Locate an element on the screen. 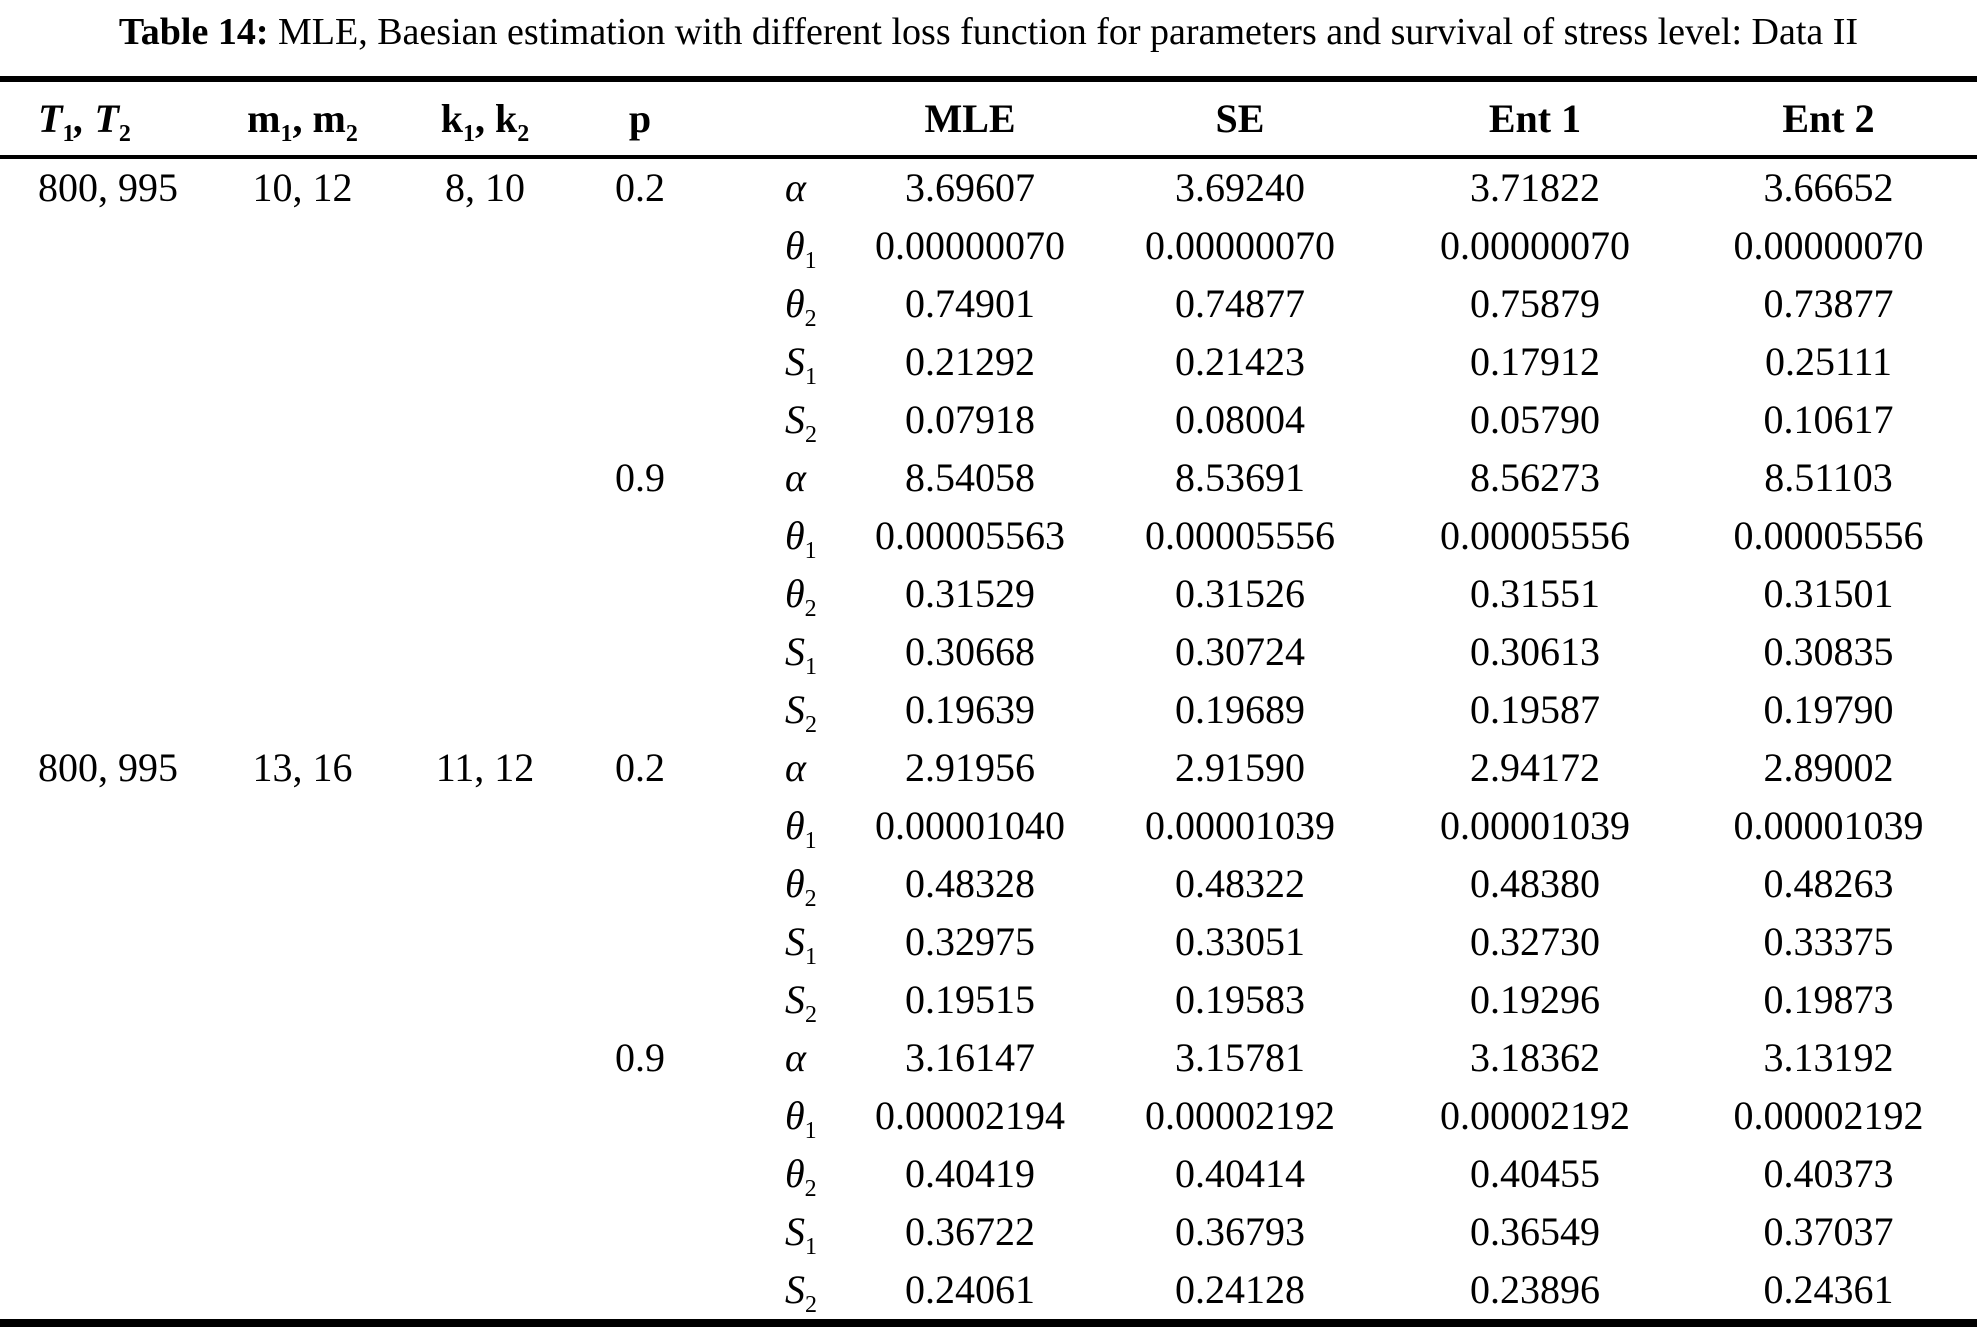 Image resolution: width=1977 pixels, height=1327 pixels. cell-se: 0.31526 is located at coordinates (1240, 593).